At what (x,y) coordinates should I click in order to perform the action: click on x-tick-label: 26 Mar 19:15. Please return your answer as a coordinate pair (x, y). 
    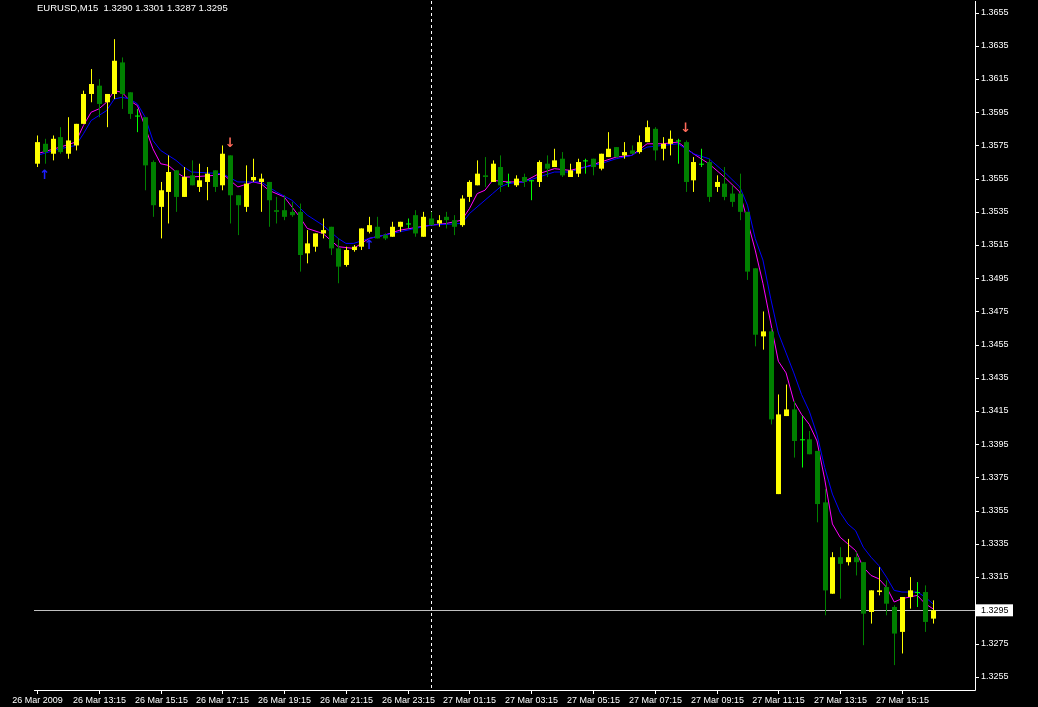
    Looking at the image, I should click on (284, 700).